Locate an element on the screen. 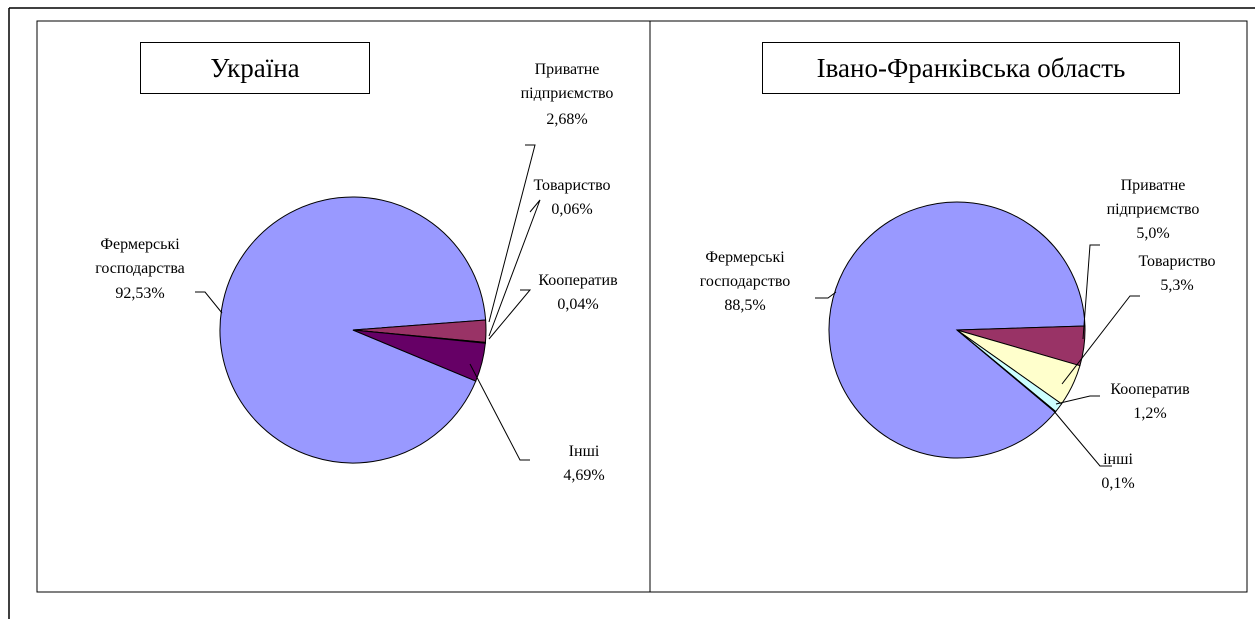 The image size is (1255, 619). slice-label: інші is located at coordinates (1118, 459).